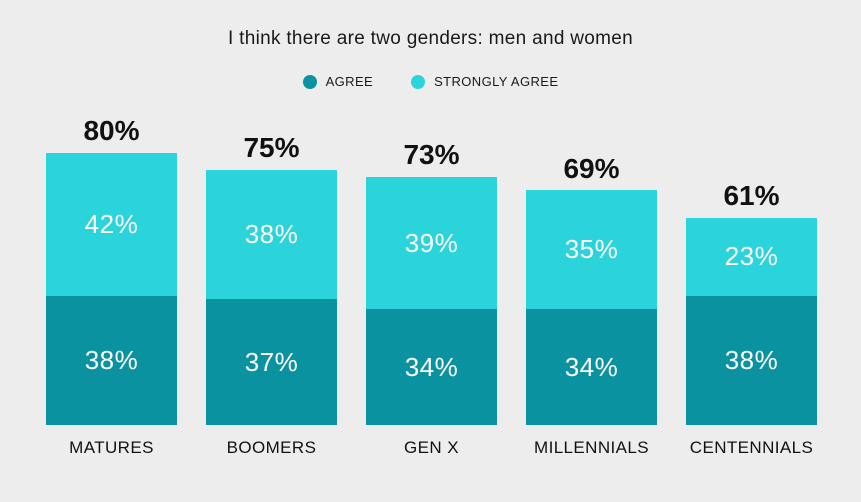 Image resolution: width=861 pixels, height=502 pixels. I want to click on strongly-agree-segment: 35%, so click(591, 250).